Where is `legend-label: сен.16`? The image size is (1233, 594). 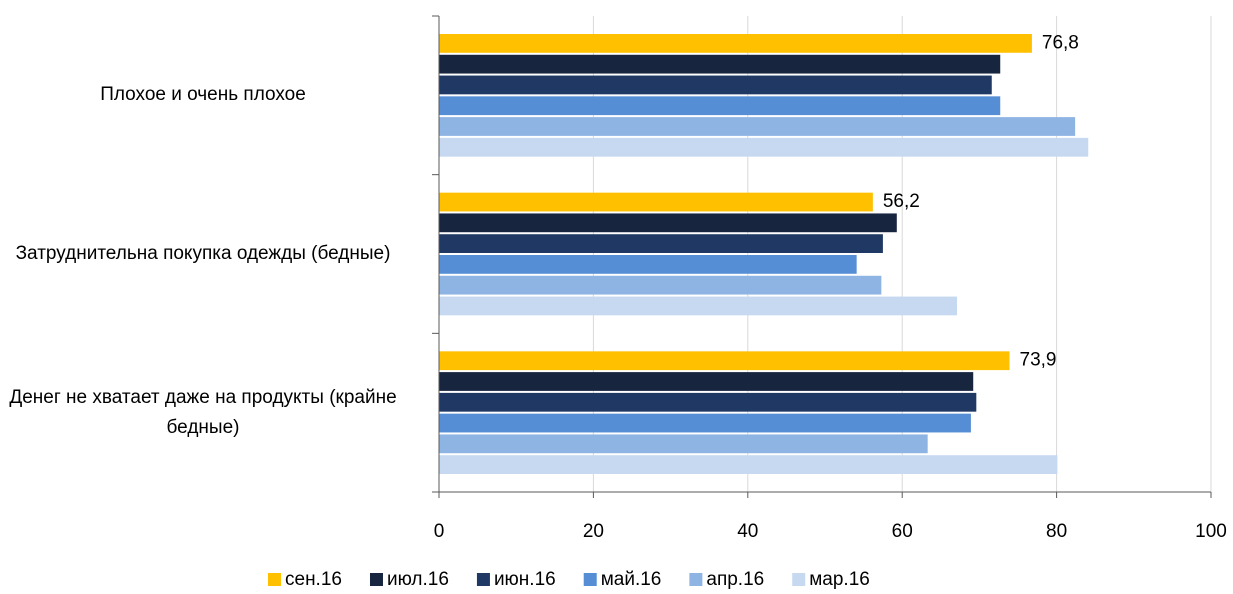
legend-label: сен.16 is located at coordinates (313, 579).